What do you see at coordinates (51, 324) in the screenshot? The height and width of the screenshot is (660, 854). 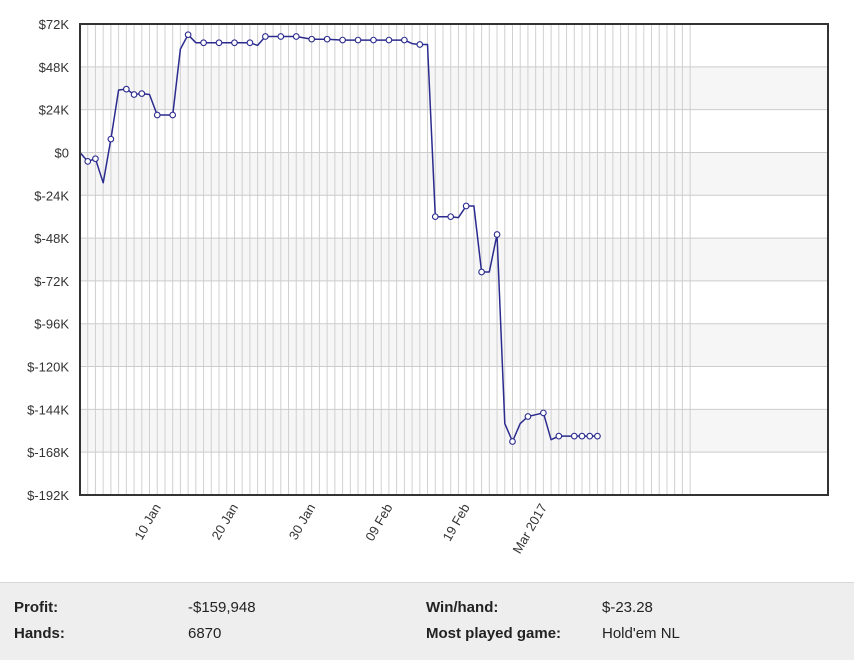 I see `y-tick-label: $-96K` at bounding box center [51, 324].